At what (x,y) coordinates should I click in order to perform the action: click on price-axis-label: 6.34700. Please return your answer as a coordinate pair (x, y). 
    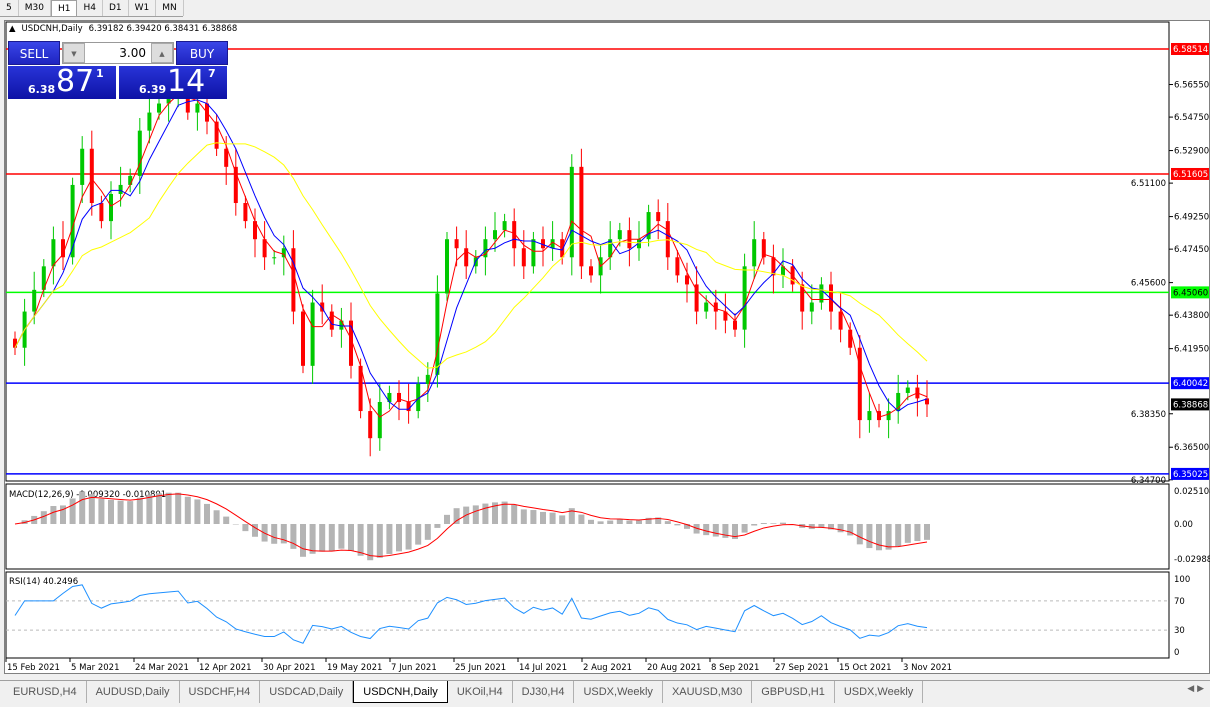
    Looking at the image, I should click on (1148, 481).